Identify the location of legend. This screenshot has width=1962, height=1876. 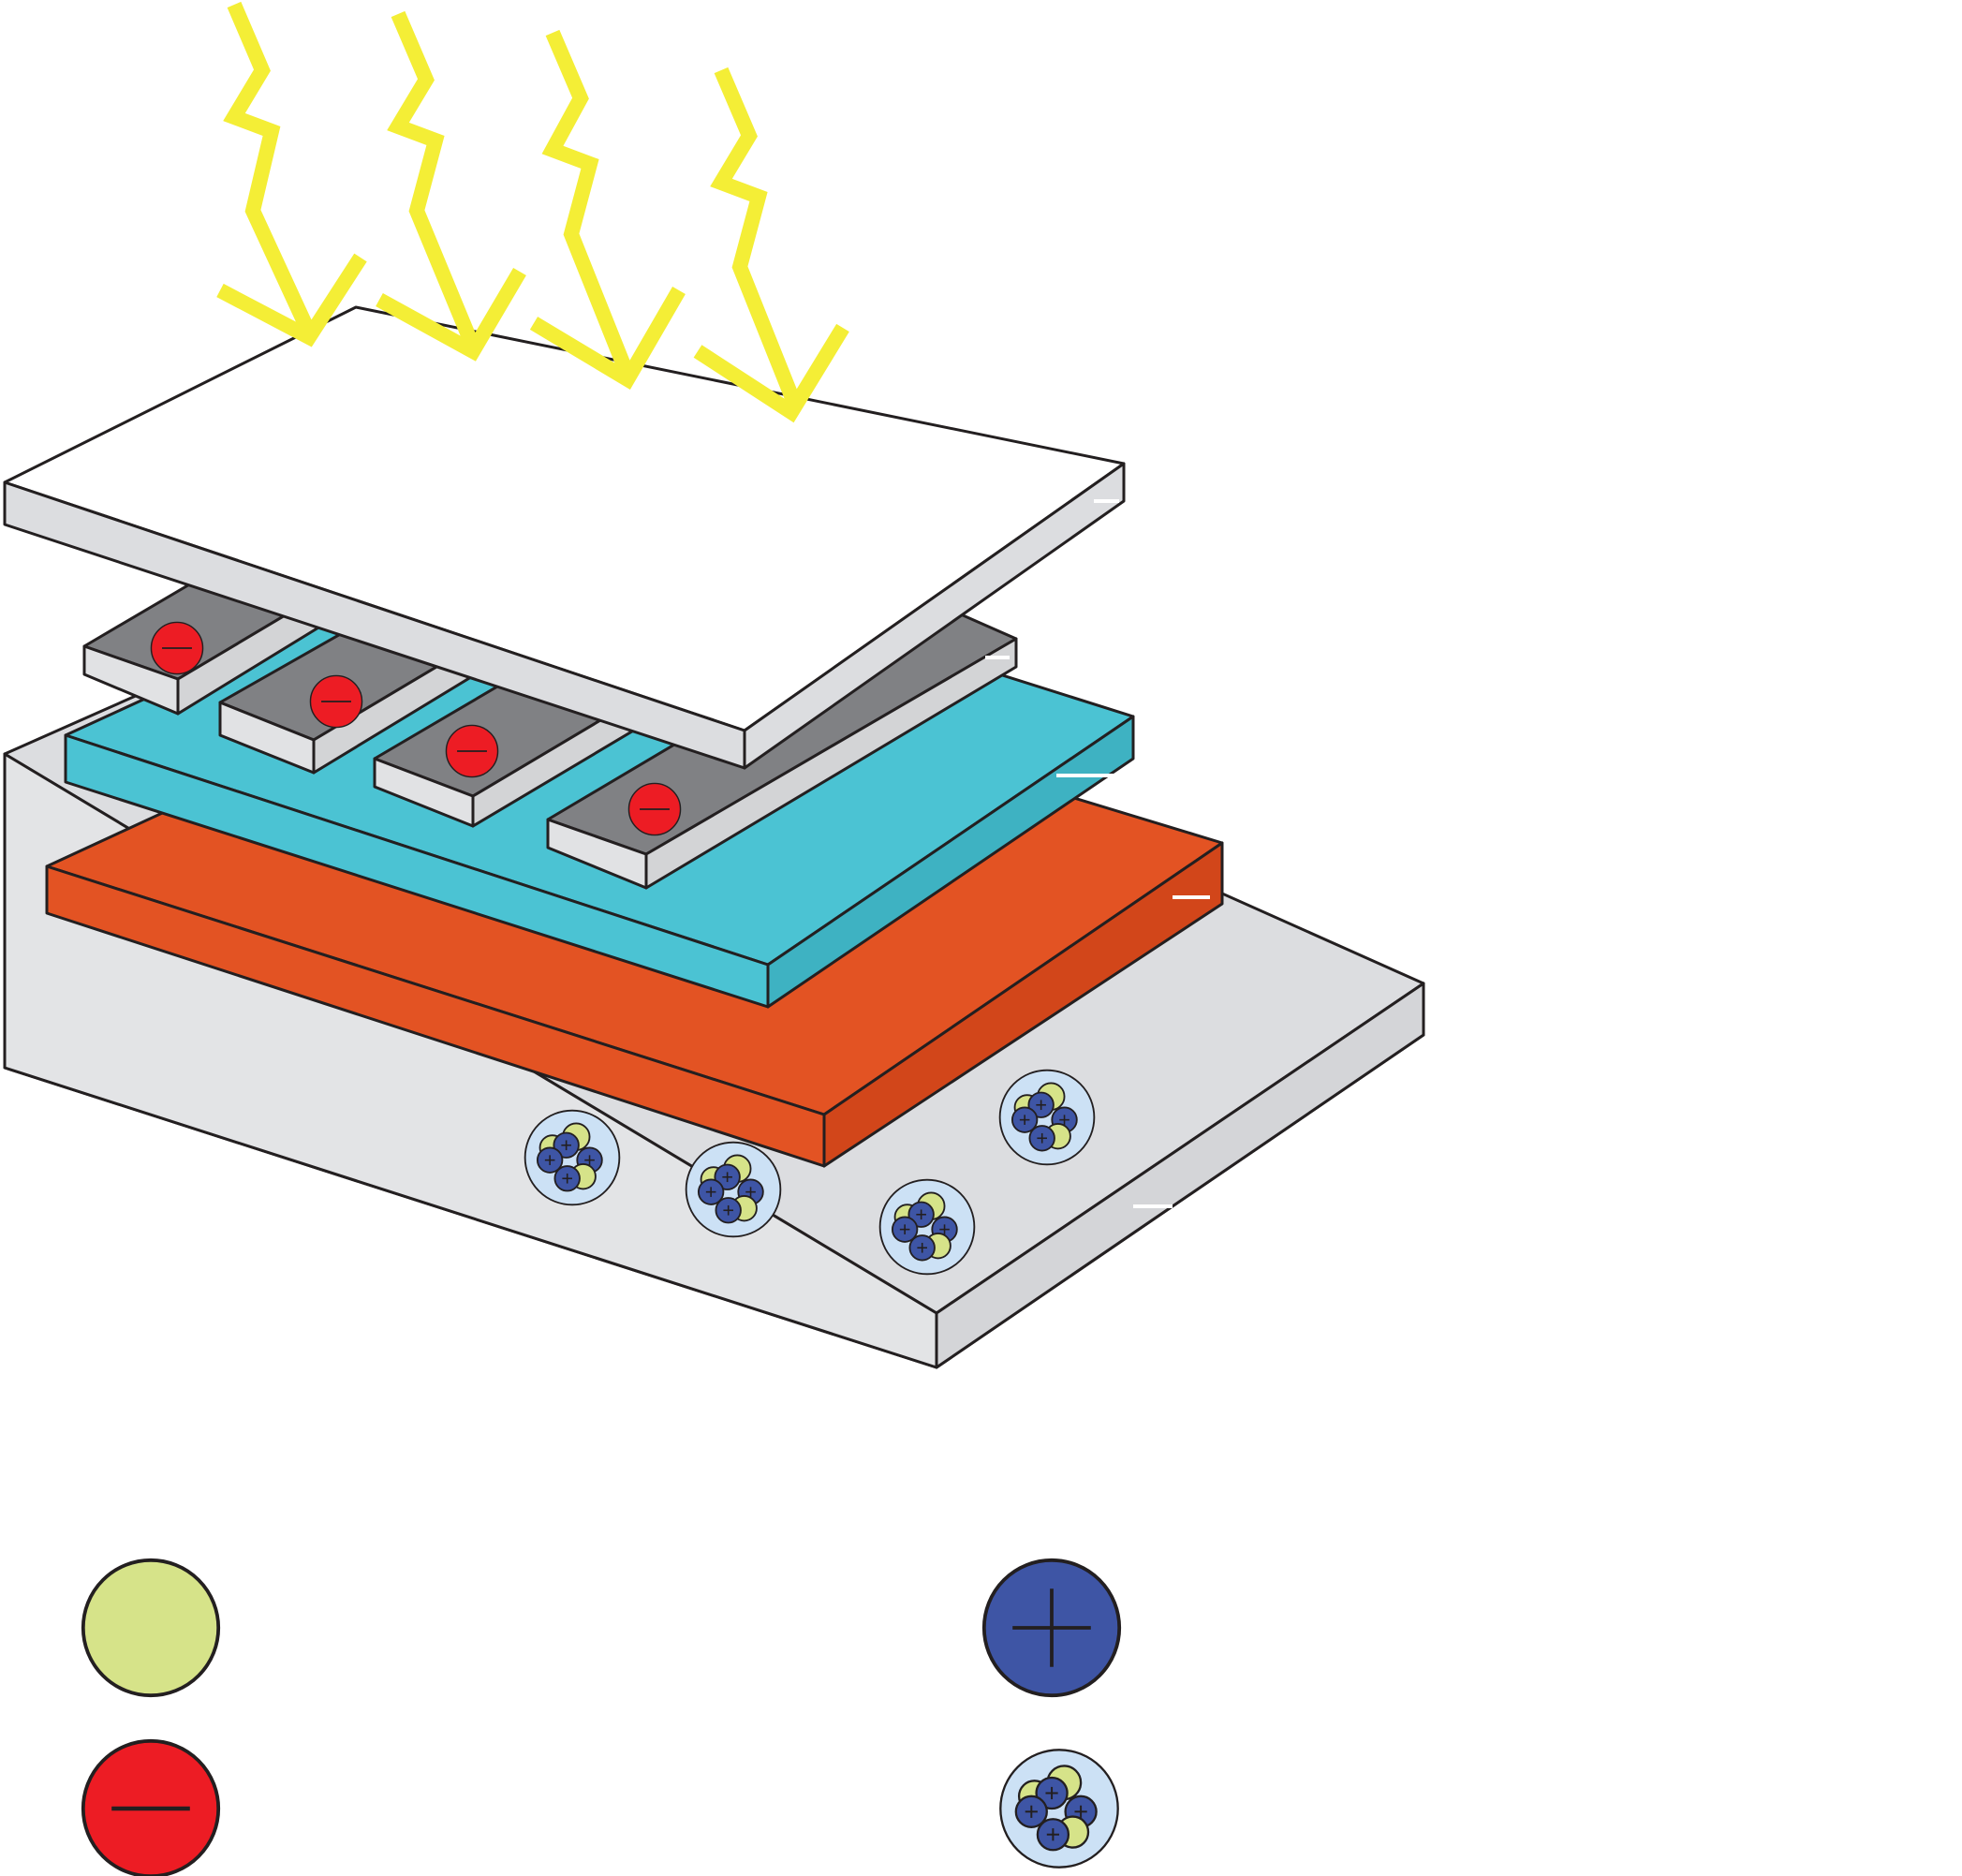
(602, 1717).